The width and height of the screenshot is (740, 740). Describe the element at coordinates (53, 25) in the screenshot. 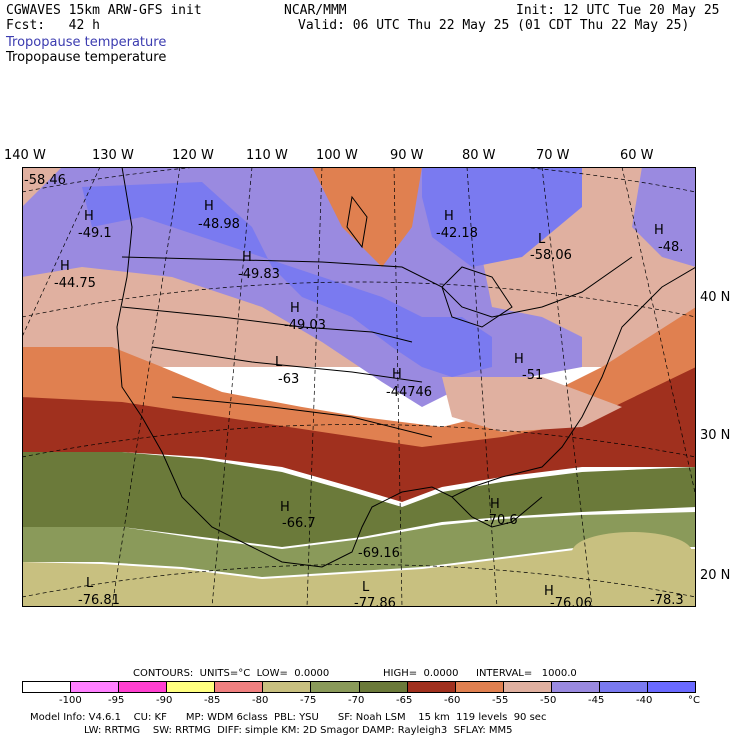

I see `forecast-hour: Fcst: 42 h` at that location.